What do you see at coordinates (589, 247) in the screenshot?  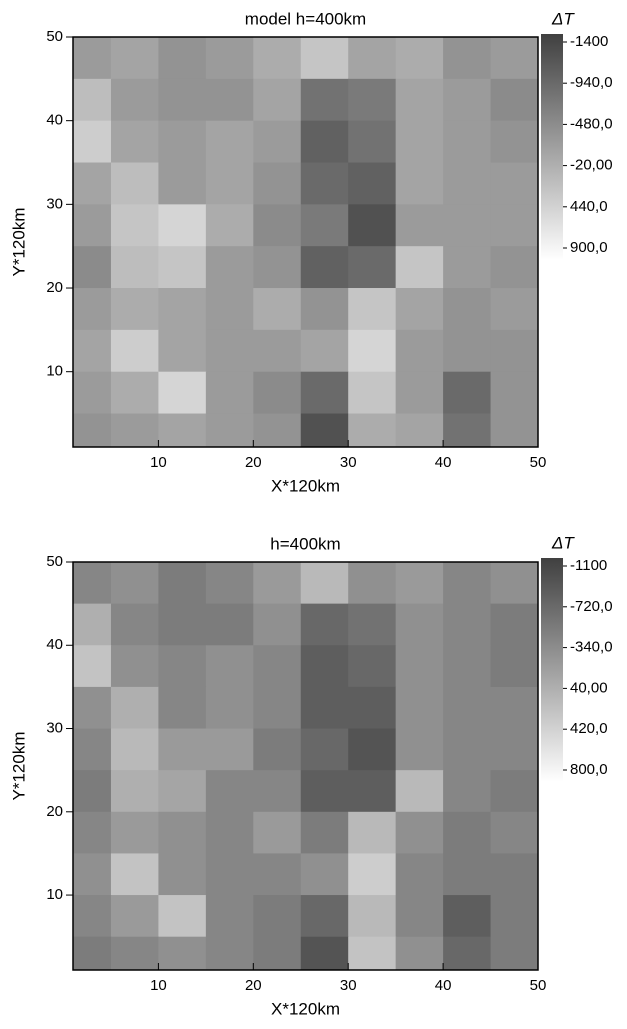 I see `colorbar-tick-label: 900,0` at bounding box center [589, 247].